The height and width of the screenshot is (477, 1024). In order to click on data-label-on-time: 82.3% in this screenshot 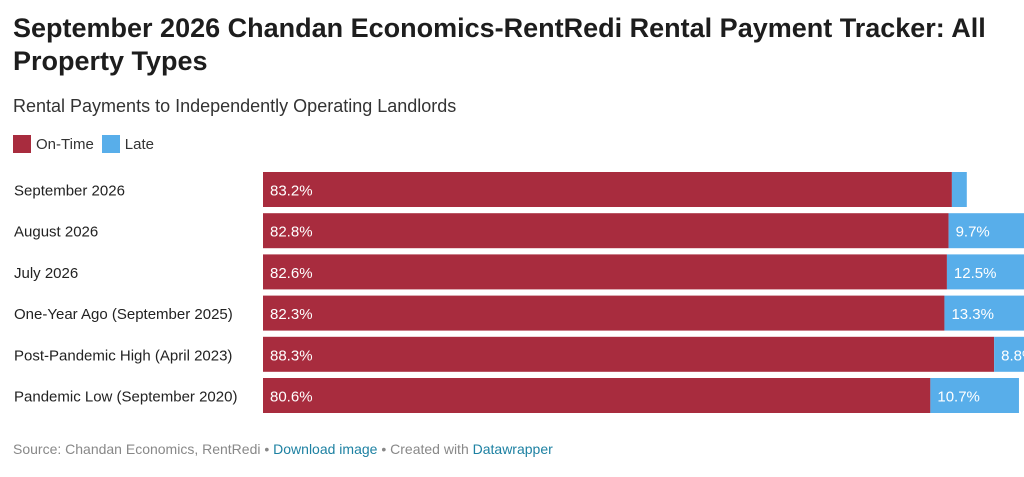, I will do `click(291, 314)`.